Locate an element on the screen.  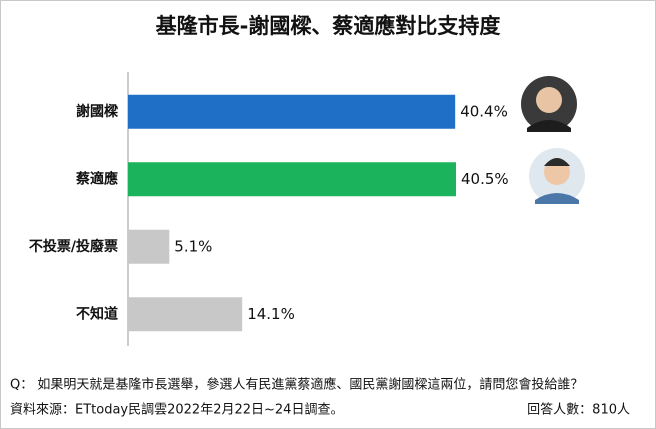
category-label: 蔡適應 is located at coordinates (96, 178).